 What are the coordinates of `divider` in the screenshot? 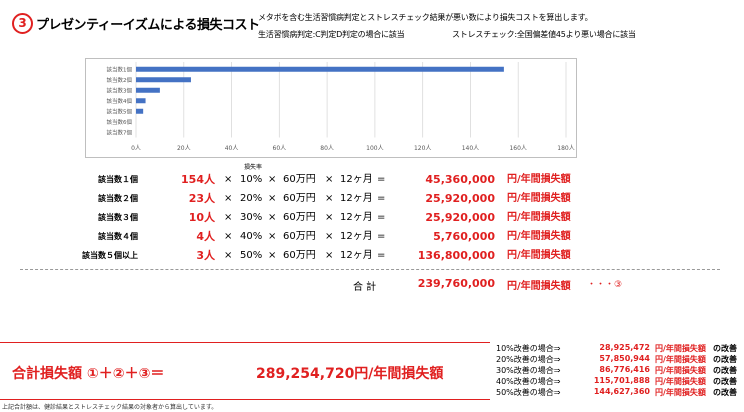 It's located at (370, 269).